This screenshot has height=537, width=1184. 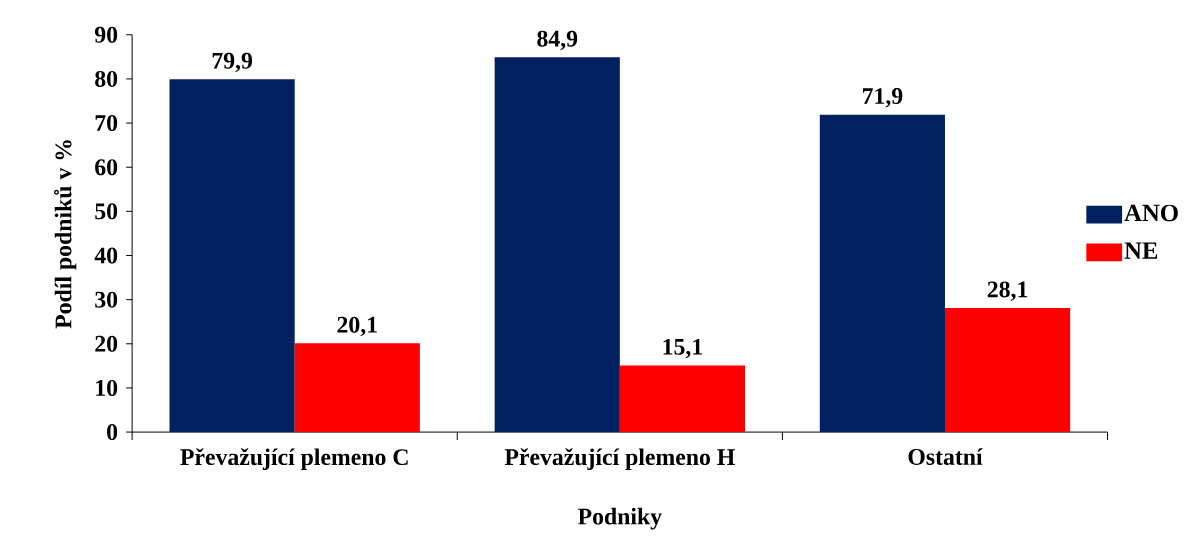 I want to click on y-tick-label: 30, so click(x=106, y=299).